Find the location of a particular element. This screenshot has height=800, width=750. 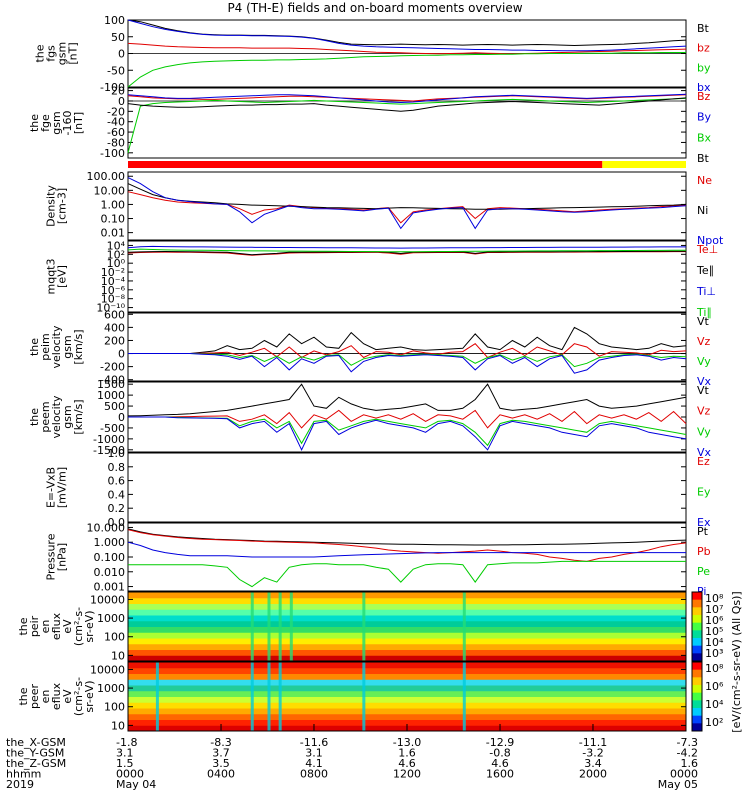

x-tick-label: -12.9 is located at coordinates (500, 742).